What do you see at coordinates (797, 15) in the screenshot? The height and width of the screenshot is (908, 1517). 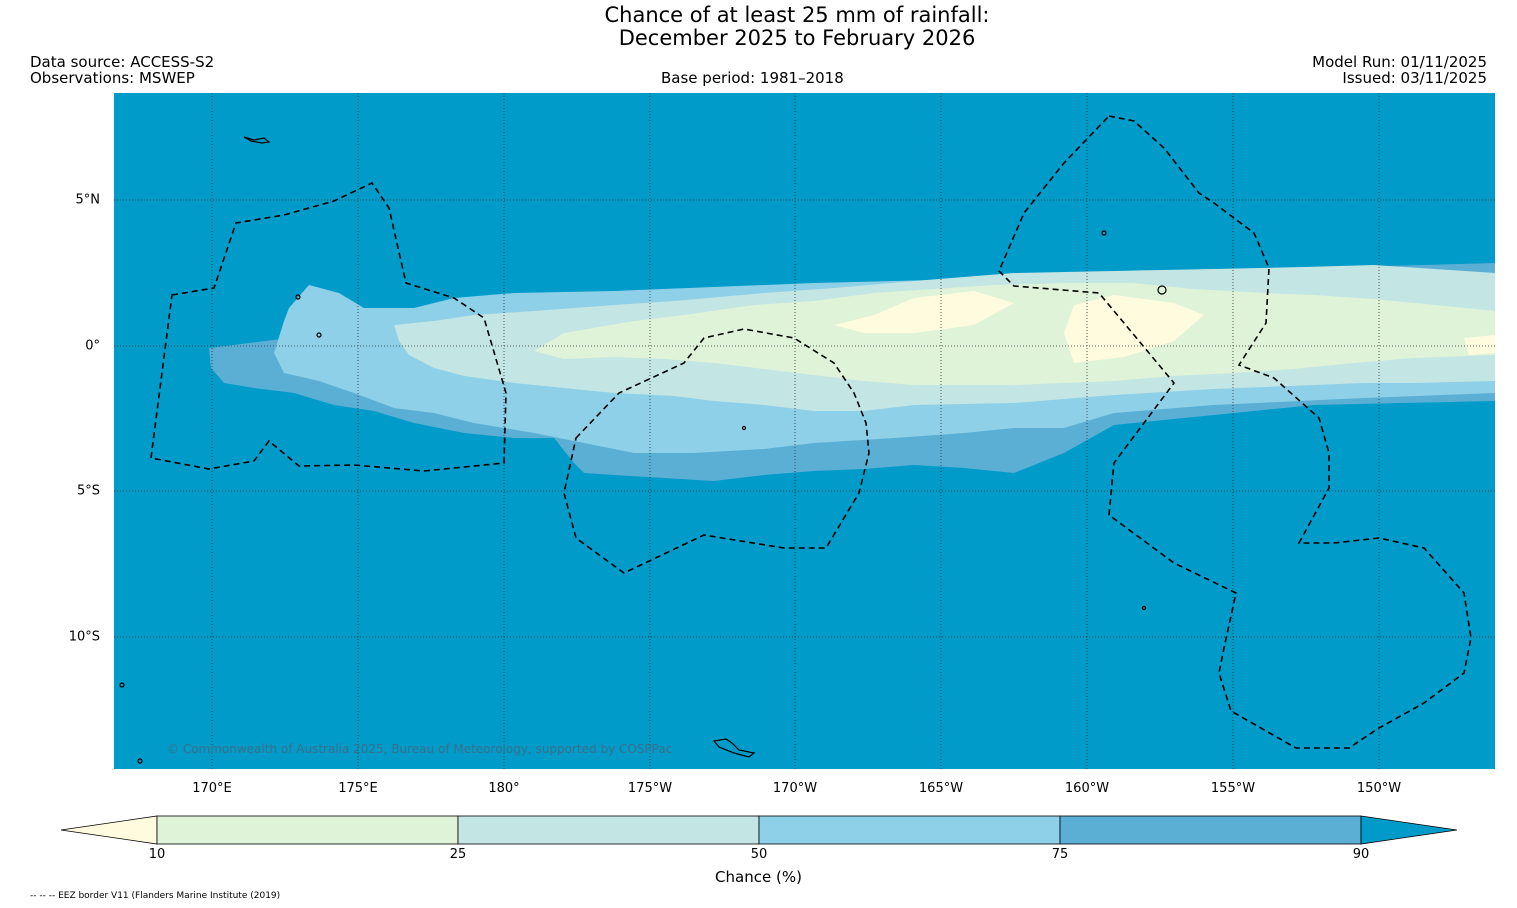 I see `map-title-line1: Chance of at least 25 mm of rainfall:` at bounding box center [797, 15].